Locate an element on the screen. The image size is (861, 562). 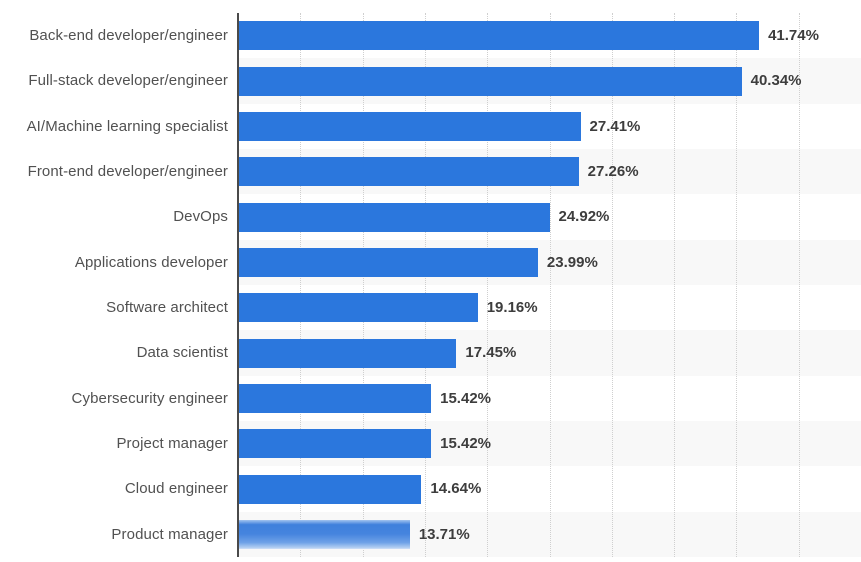
value-label: 27.41% is located at coordinates (615, 126).